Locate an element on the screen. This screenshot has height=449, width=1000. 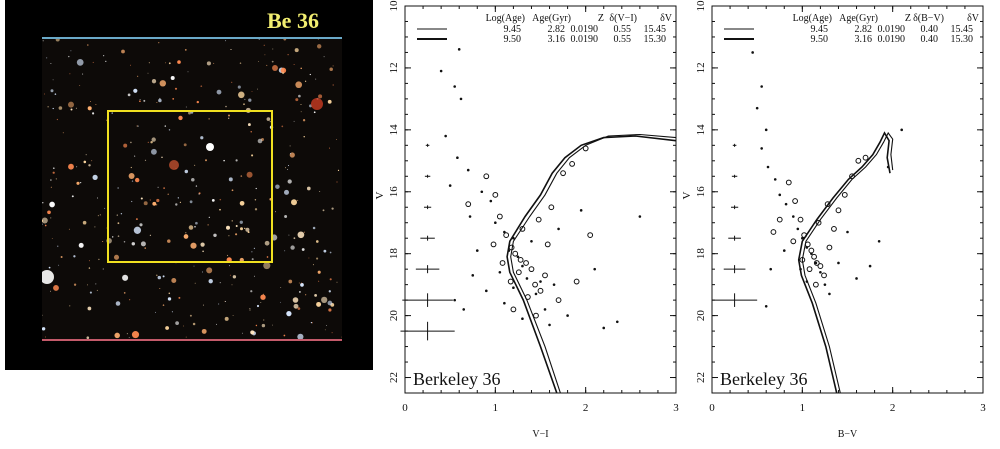
legend-cell: 0.40 is located at coordinates (930, 39).